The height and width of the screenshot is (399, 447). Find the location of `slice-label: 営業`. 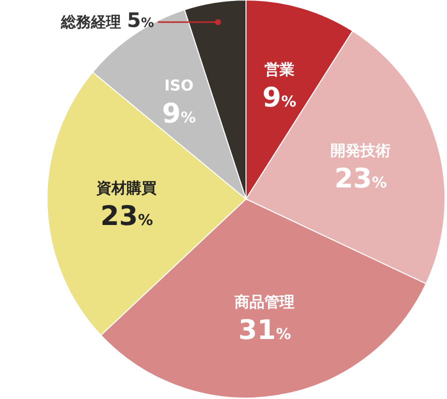

slice-label: 営業 is located at coordinates (279, 69).